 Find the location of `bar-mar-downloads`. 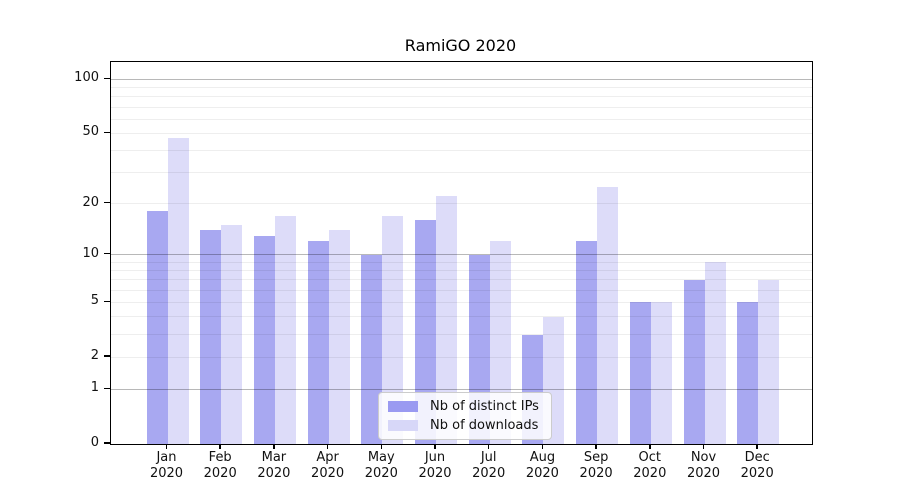

bar-mar-downloads is located at coordinates (285, 329).